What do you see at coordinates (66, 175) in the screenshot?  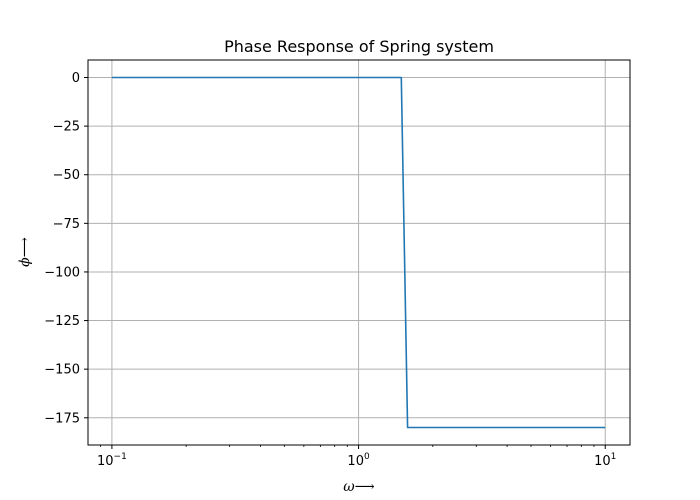 I see `y-tick-label: −50` at bounding box center [66, 175].